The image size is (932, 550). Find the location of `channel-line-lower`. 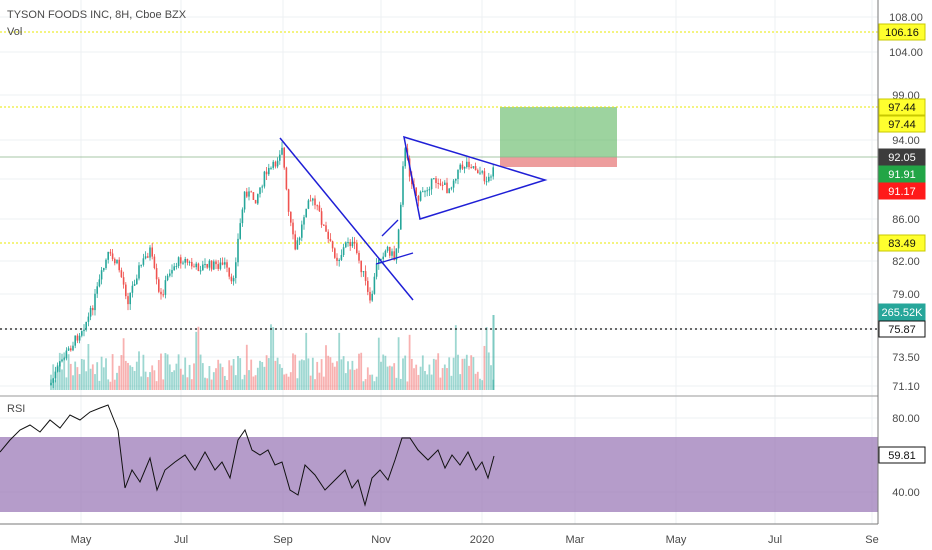

channel-line-lower is located at coordinates (394, 258).